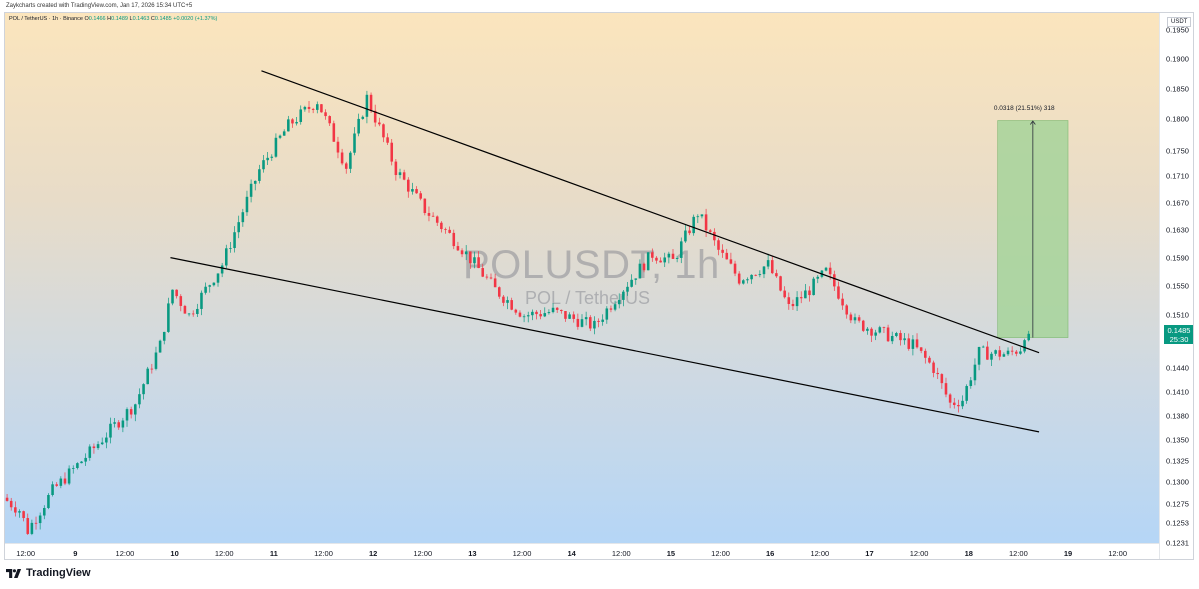 The image size is (1199, 589). I want to click on price-tick-label: 0.1590, so click(1177, 258).